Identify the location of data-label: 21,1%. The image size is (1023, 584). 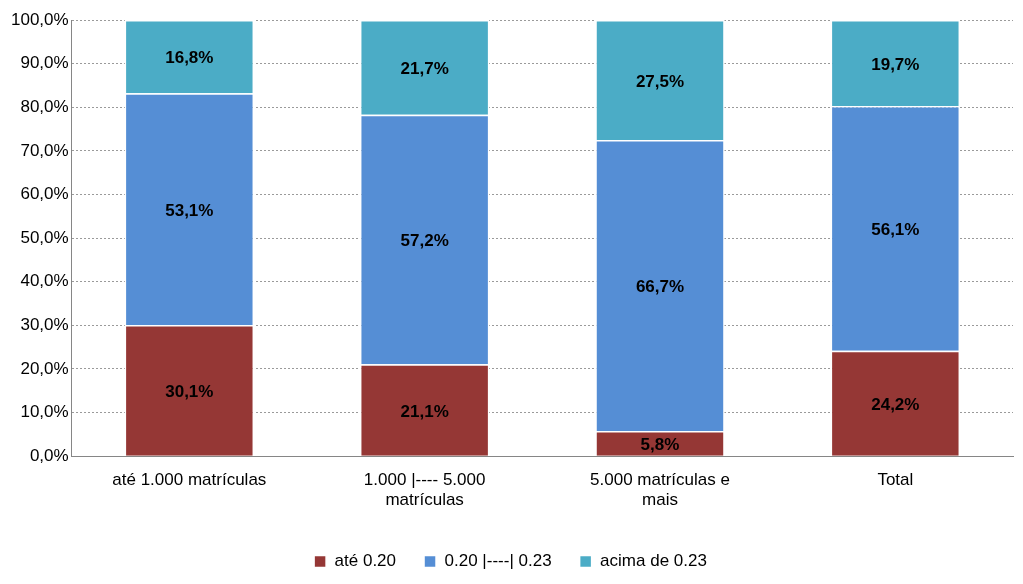
(424, 411).